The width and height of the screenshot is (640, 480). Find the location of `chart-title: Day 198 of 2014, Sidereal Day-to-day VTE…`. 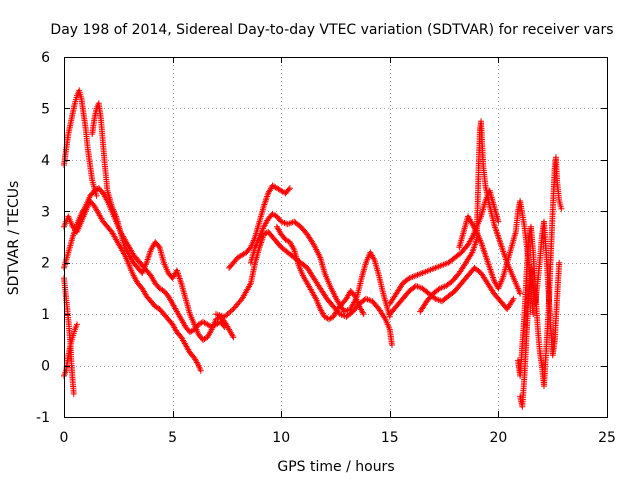

chart-title: Day 198 of 2014, Sidereal Day-to-day VTE… is located at coordinates (331, 30).